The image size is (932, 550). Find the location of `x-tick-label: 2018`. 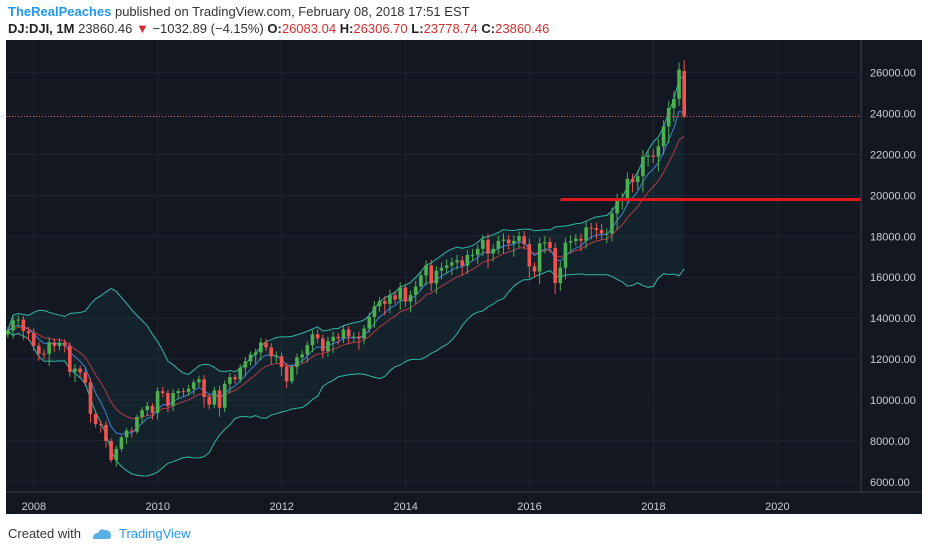

x-tick-label: 2018 is located at coordinates (653, 507).